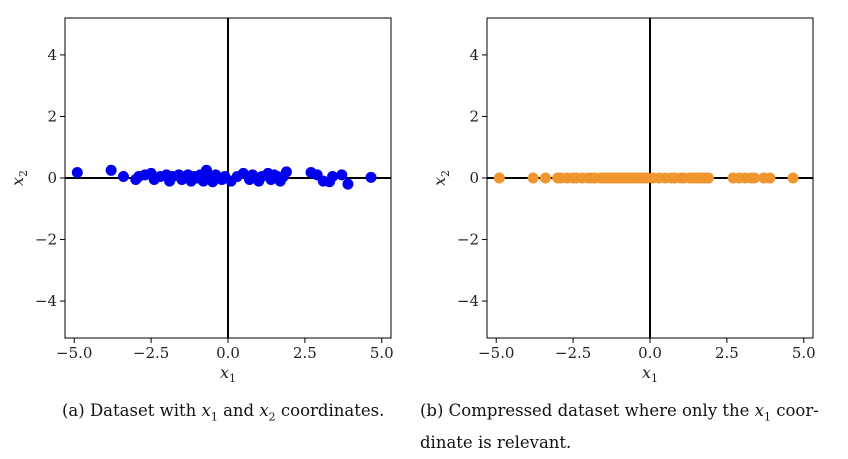 Image resolution: width=848 pixels, height=459 pixels. Describe the element at coordinates (238, 410) in the screenshot. I see `caption-a-middle: and` at that location.